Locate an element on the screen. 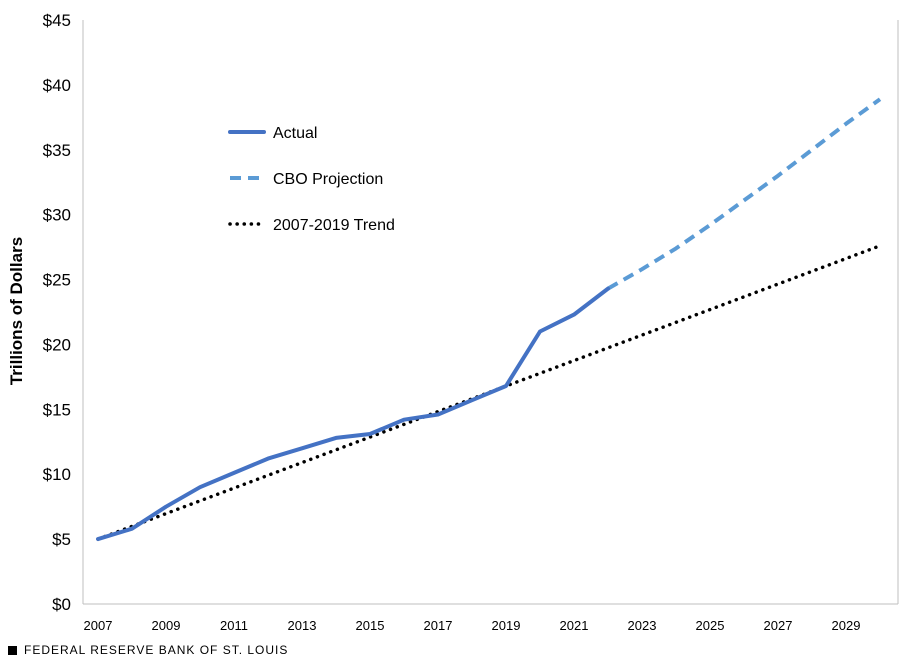 This screenshot has width=910, height=660. x-tick-label: 2025 is located at coordinates (710, 625).